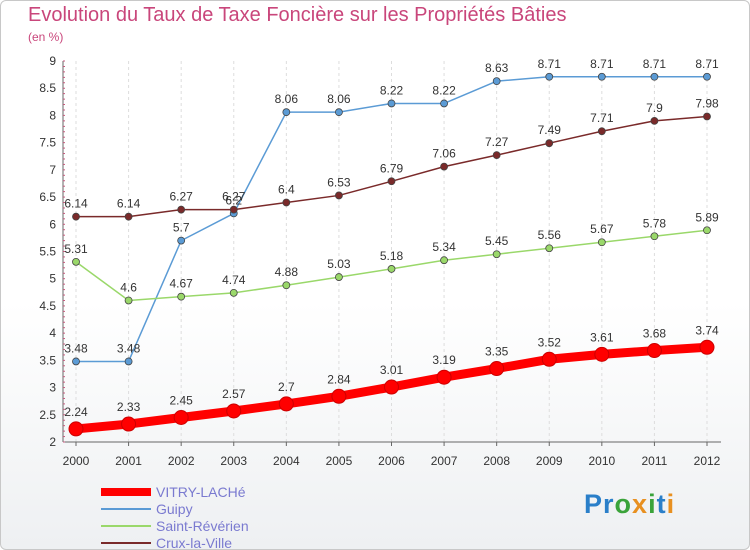 This screenshot has height=550, width=750. I want to click on data-label: 5.45, so click(497, 241).